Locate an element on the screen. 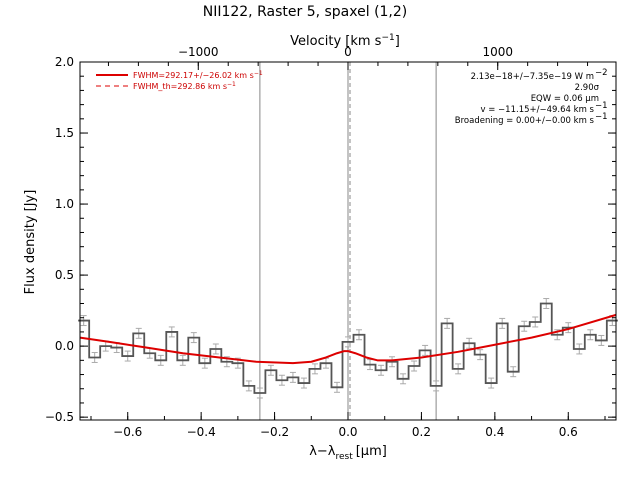 The width and height of the screenshot is (640, 480). x-tick-label: −0.4 is located at coordinates (201, 432).